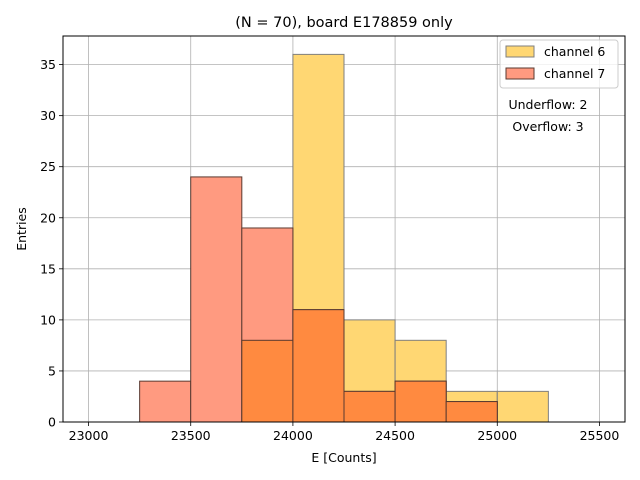 This screenshot has width=640, height=480. I want to click on legend: channel 6 channel 7, so click(559, 64).